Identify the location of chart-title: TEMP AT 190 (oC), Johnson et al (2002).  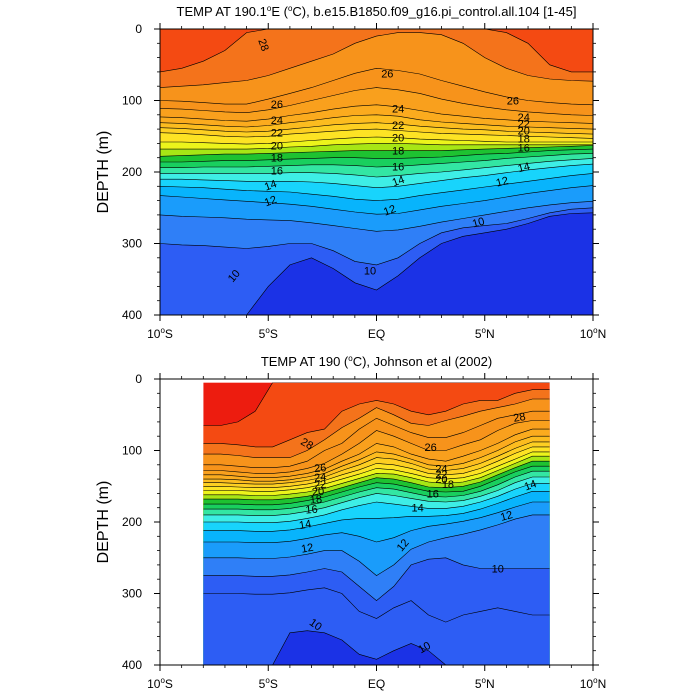
(376, 361).